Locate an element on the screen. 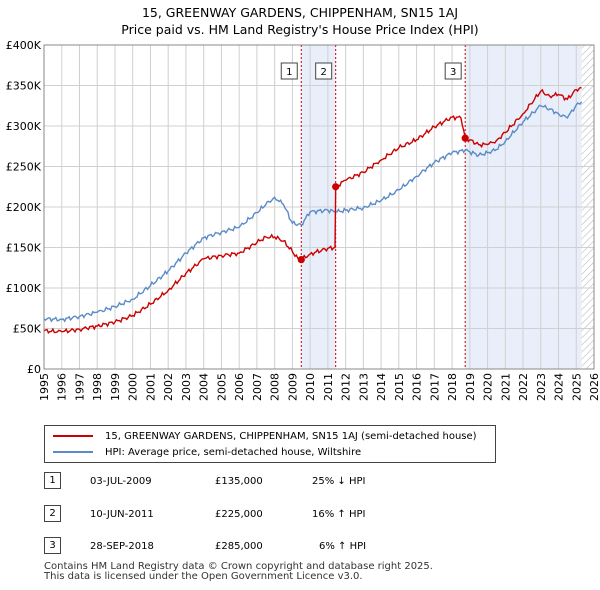 The width and height of the screenshot is (600, 590). x-tick-label: 1996 is located at coordinates (62, 387).